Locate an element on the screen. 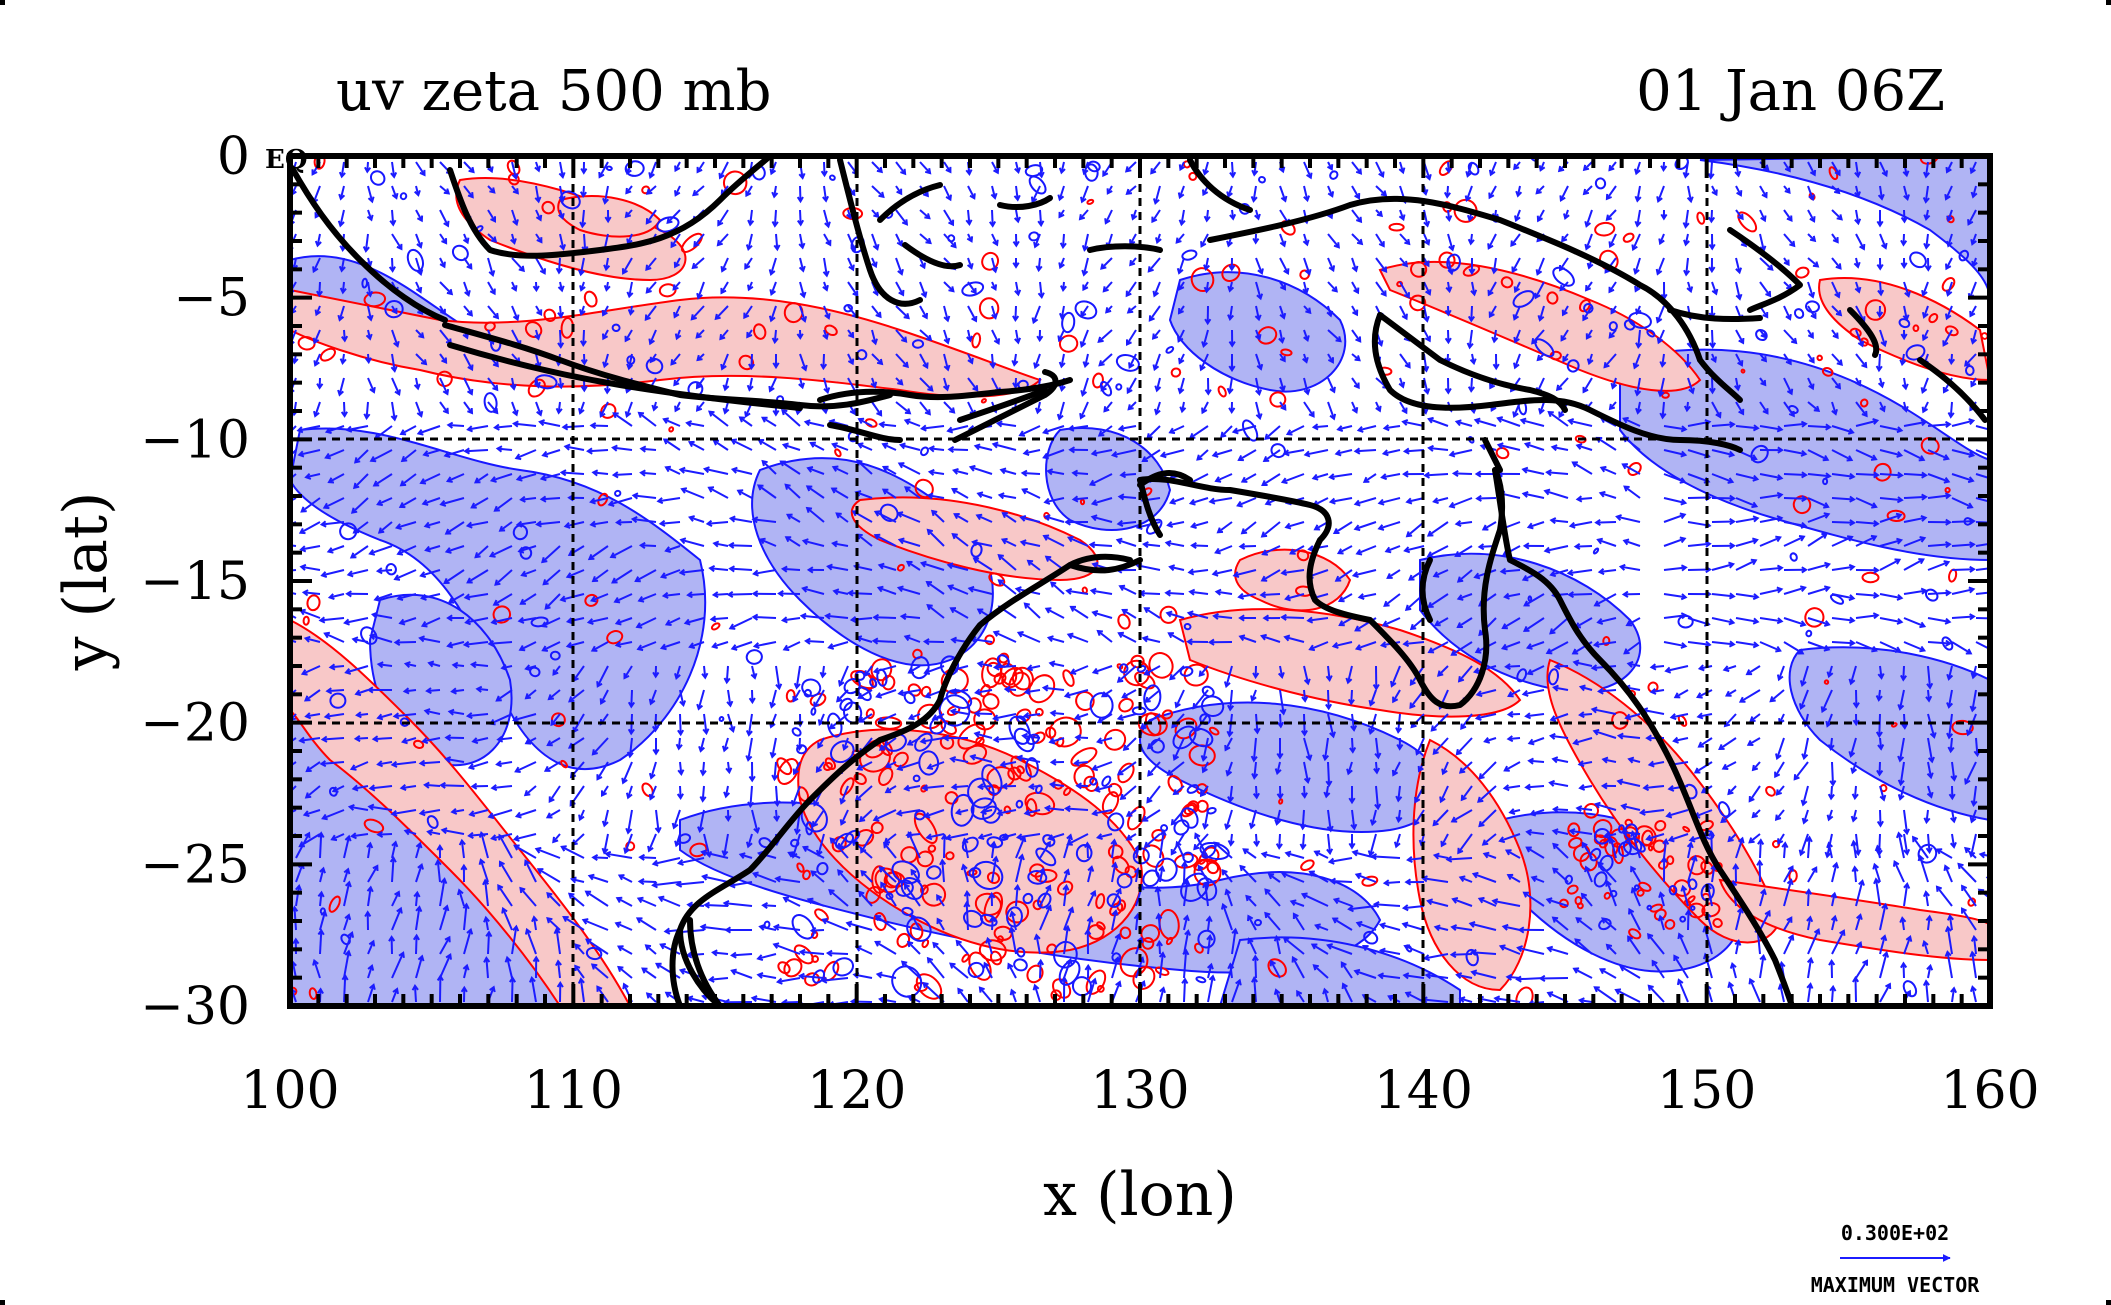 Image resolution: width=2111 pixels, height=1305 pixels. vector-legend: 0.300E+02 MAXIMUM VECTOR is located at coordinates (1896, 1259).